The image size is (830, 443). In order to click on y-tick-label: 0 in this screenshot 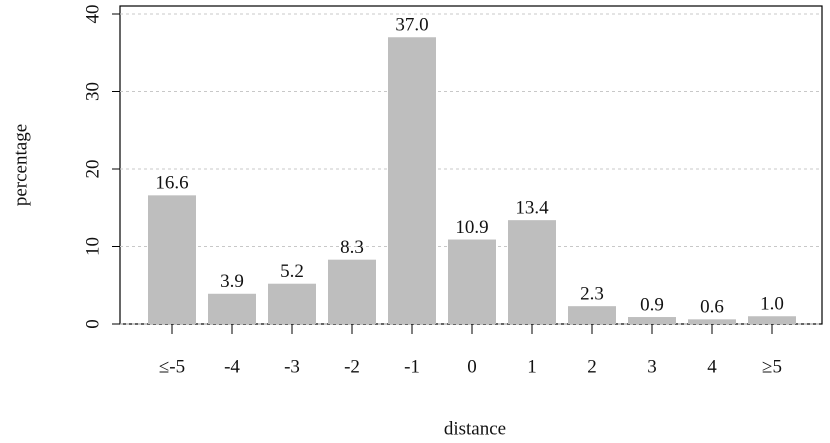, I will do `click(92, 324)`.